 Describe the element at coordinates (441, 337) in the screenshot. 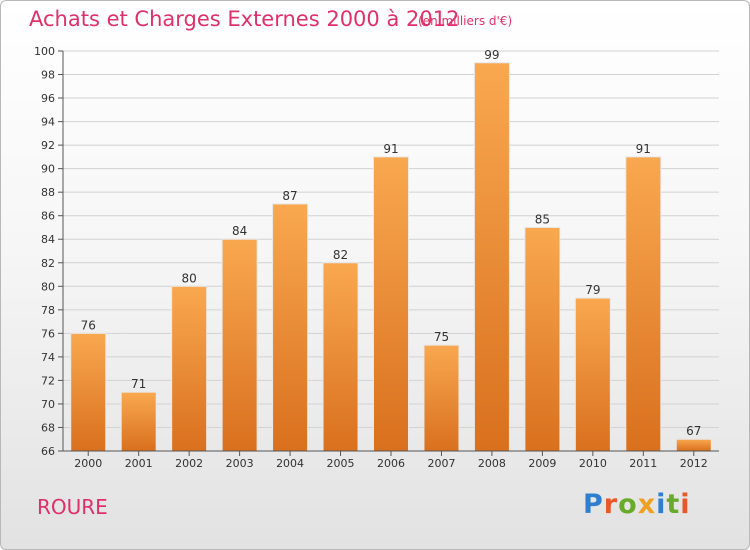

I see `bar-value-label: 75` at that location.